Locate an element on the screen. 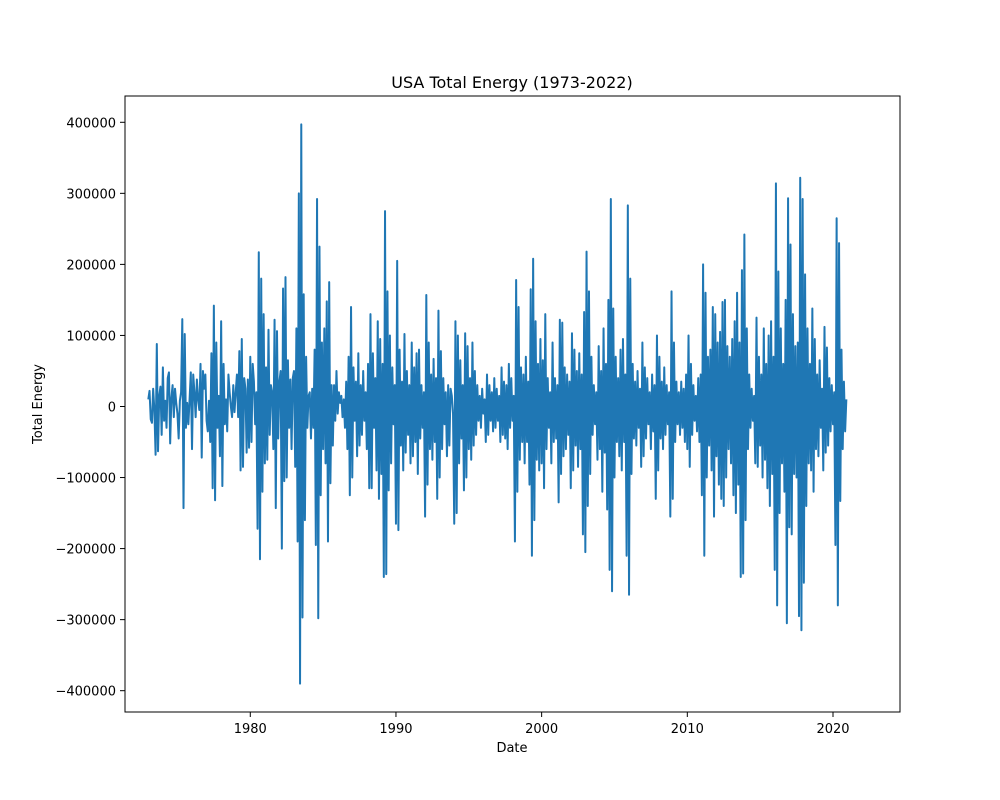 The height and width of the screenshot is (800, 1000). y-tick-label: 100000 is located at coordinates (91, 336).